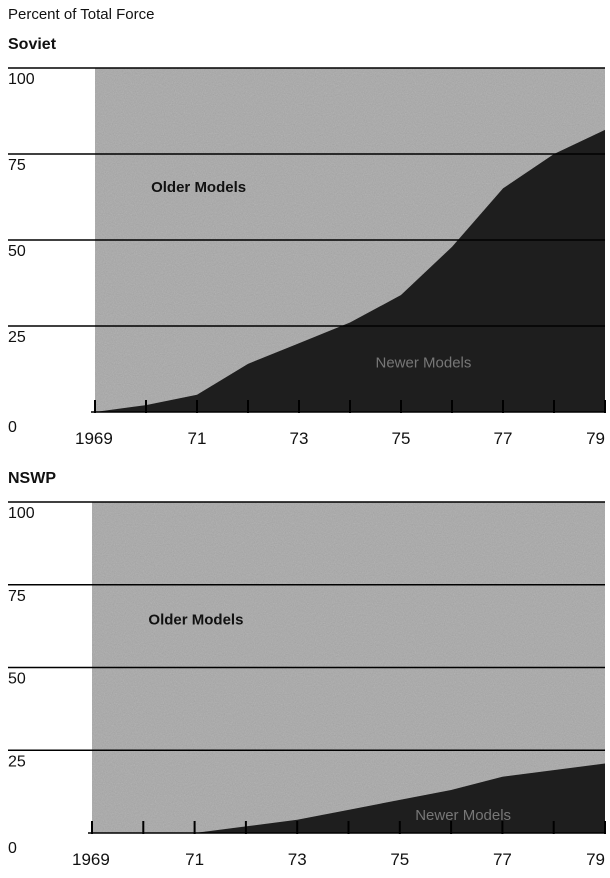  Describe the element at coordinates (32, 478) in the screenshot. I see `nswp-panel-title: NSWP` at that location.